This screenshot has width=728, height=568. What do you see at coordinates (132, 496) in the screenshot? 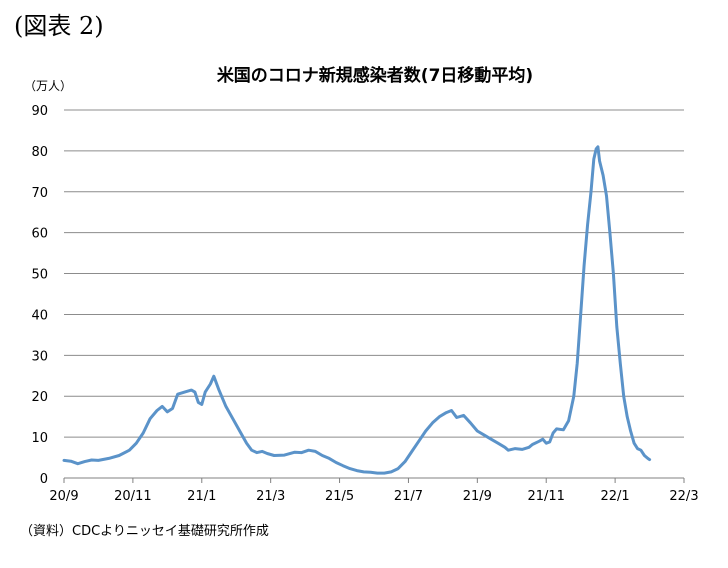
I see `x-tick-label: 20/11` at bounding box center [132, 496].